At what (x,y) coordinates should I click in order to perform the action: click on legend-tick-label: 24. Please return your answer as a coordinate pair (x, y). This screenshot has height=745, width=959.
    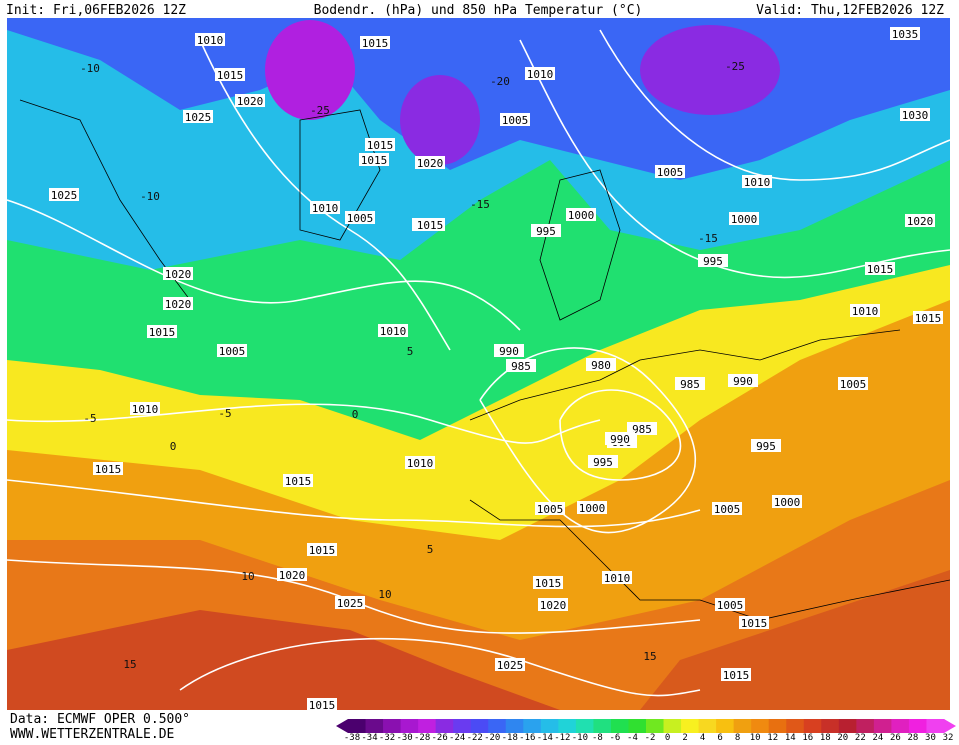
    Looking at the image, I should click on (877, 737).